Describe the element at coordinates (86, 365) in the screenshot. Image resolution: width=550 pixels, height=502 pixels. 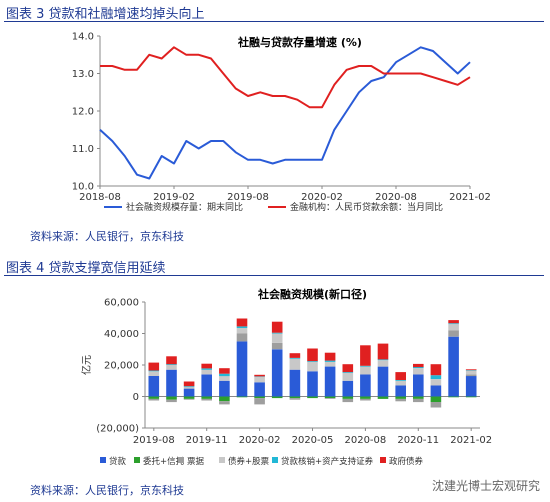
I see `y-axis-label: 亿元` at that location.